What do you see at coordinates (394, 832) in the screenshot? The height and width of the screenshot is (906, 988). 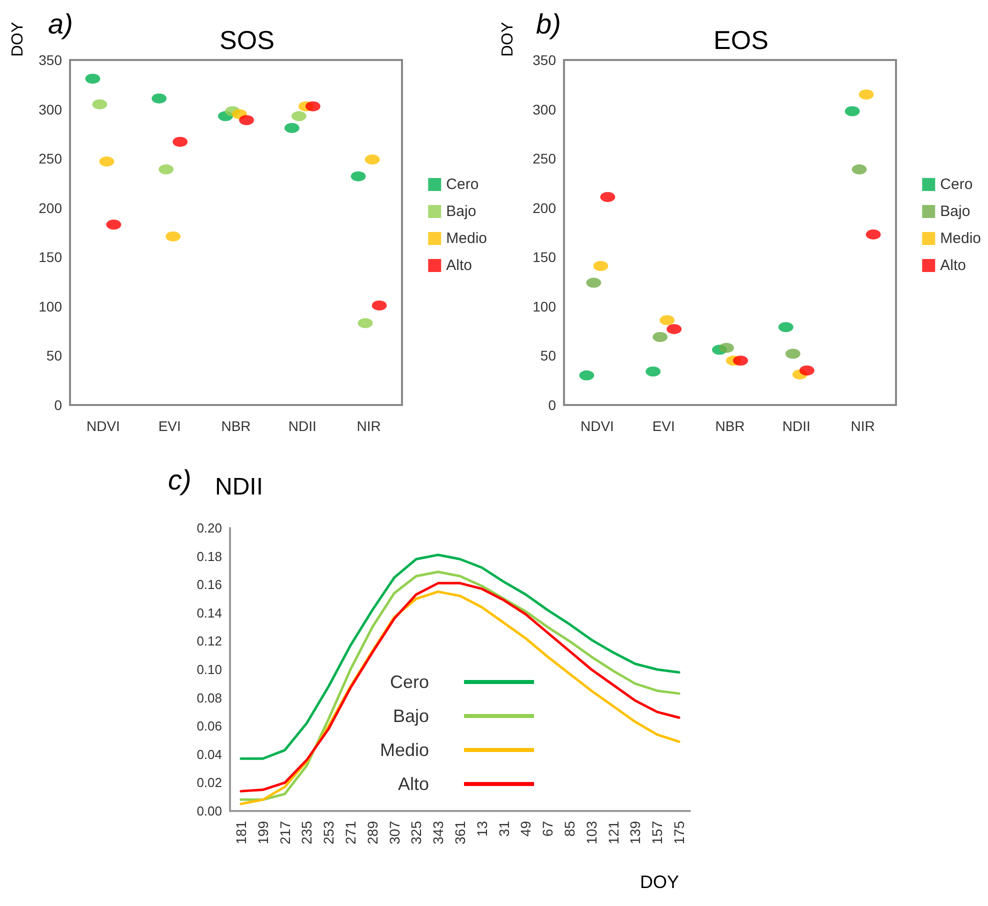 I see `x-tick-label: 307` at bounding box center [394, 832].